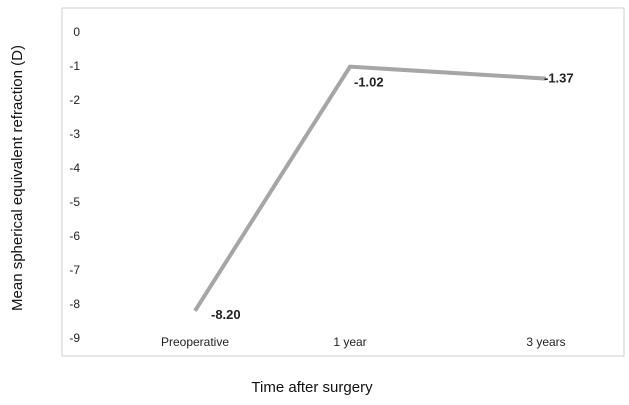 The width and height of the screenshot is (629, 405). I want to click on y-tick-label: -5, so click(74, 202).